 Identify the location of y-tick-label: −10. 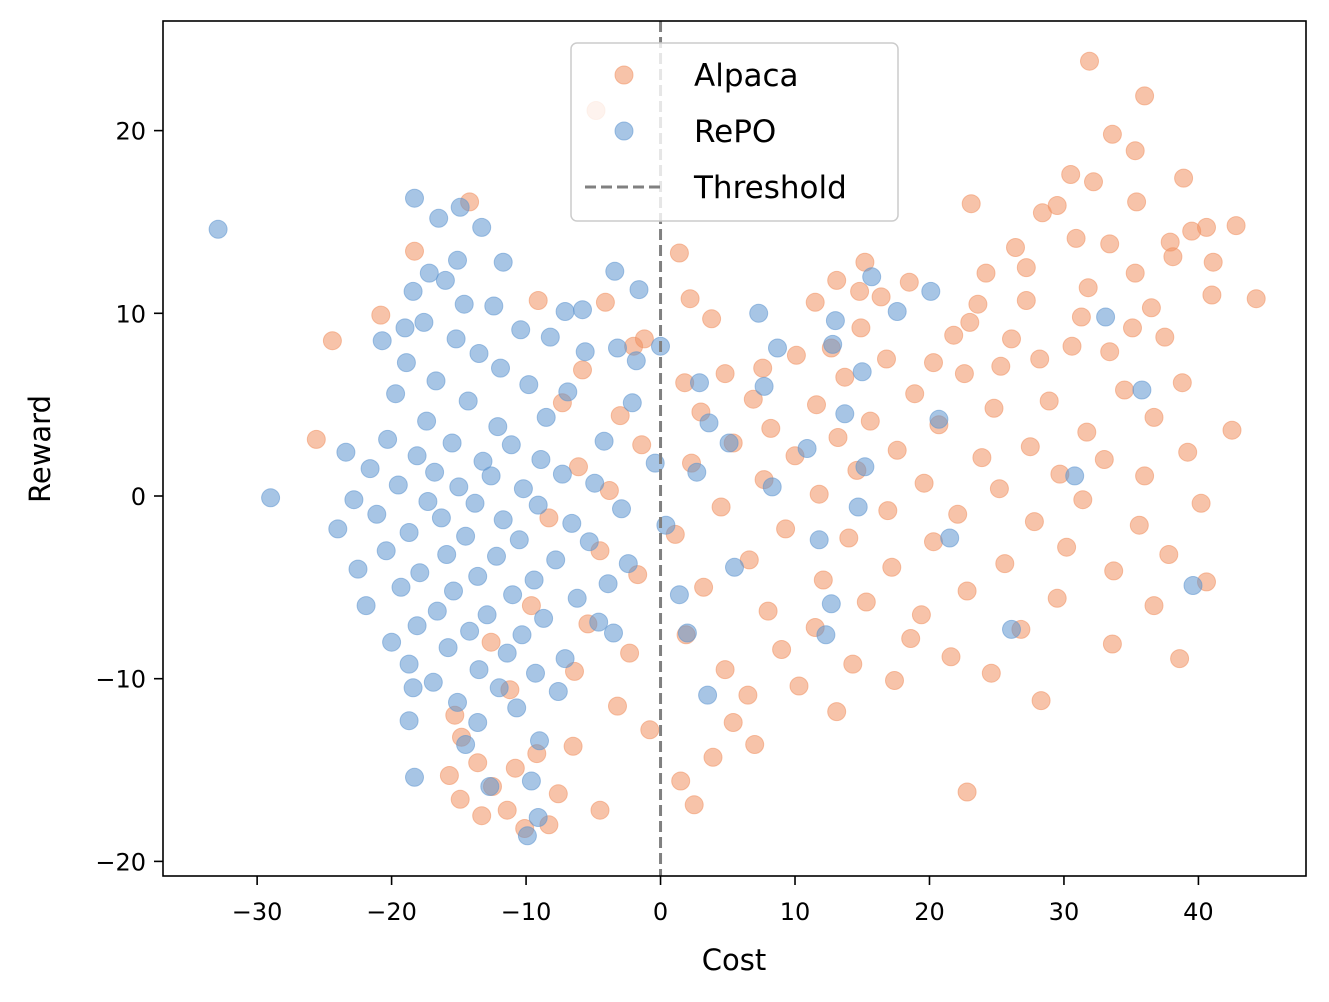
(120, 680).